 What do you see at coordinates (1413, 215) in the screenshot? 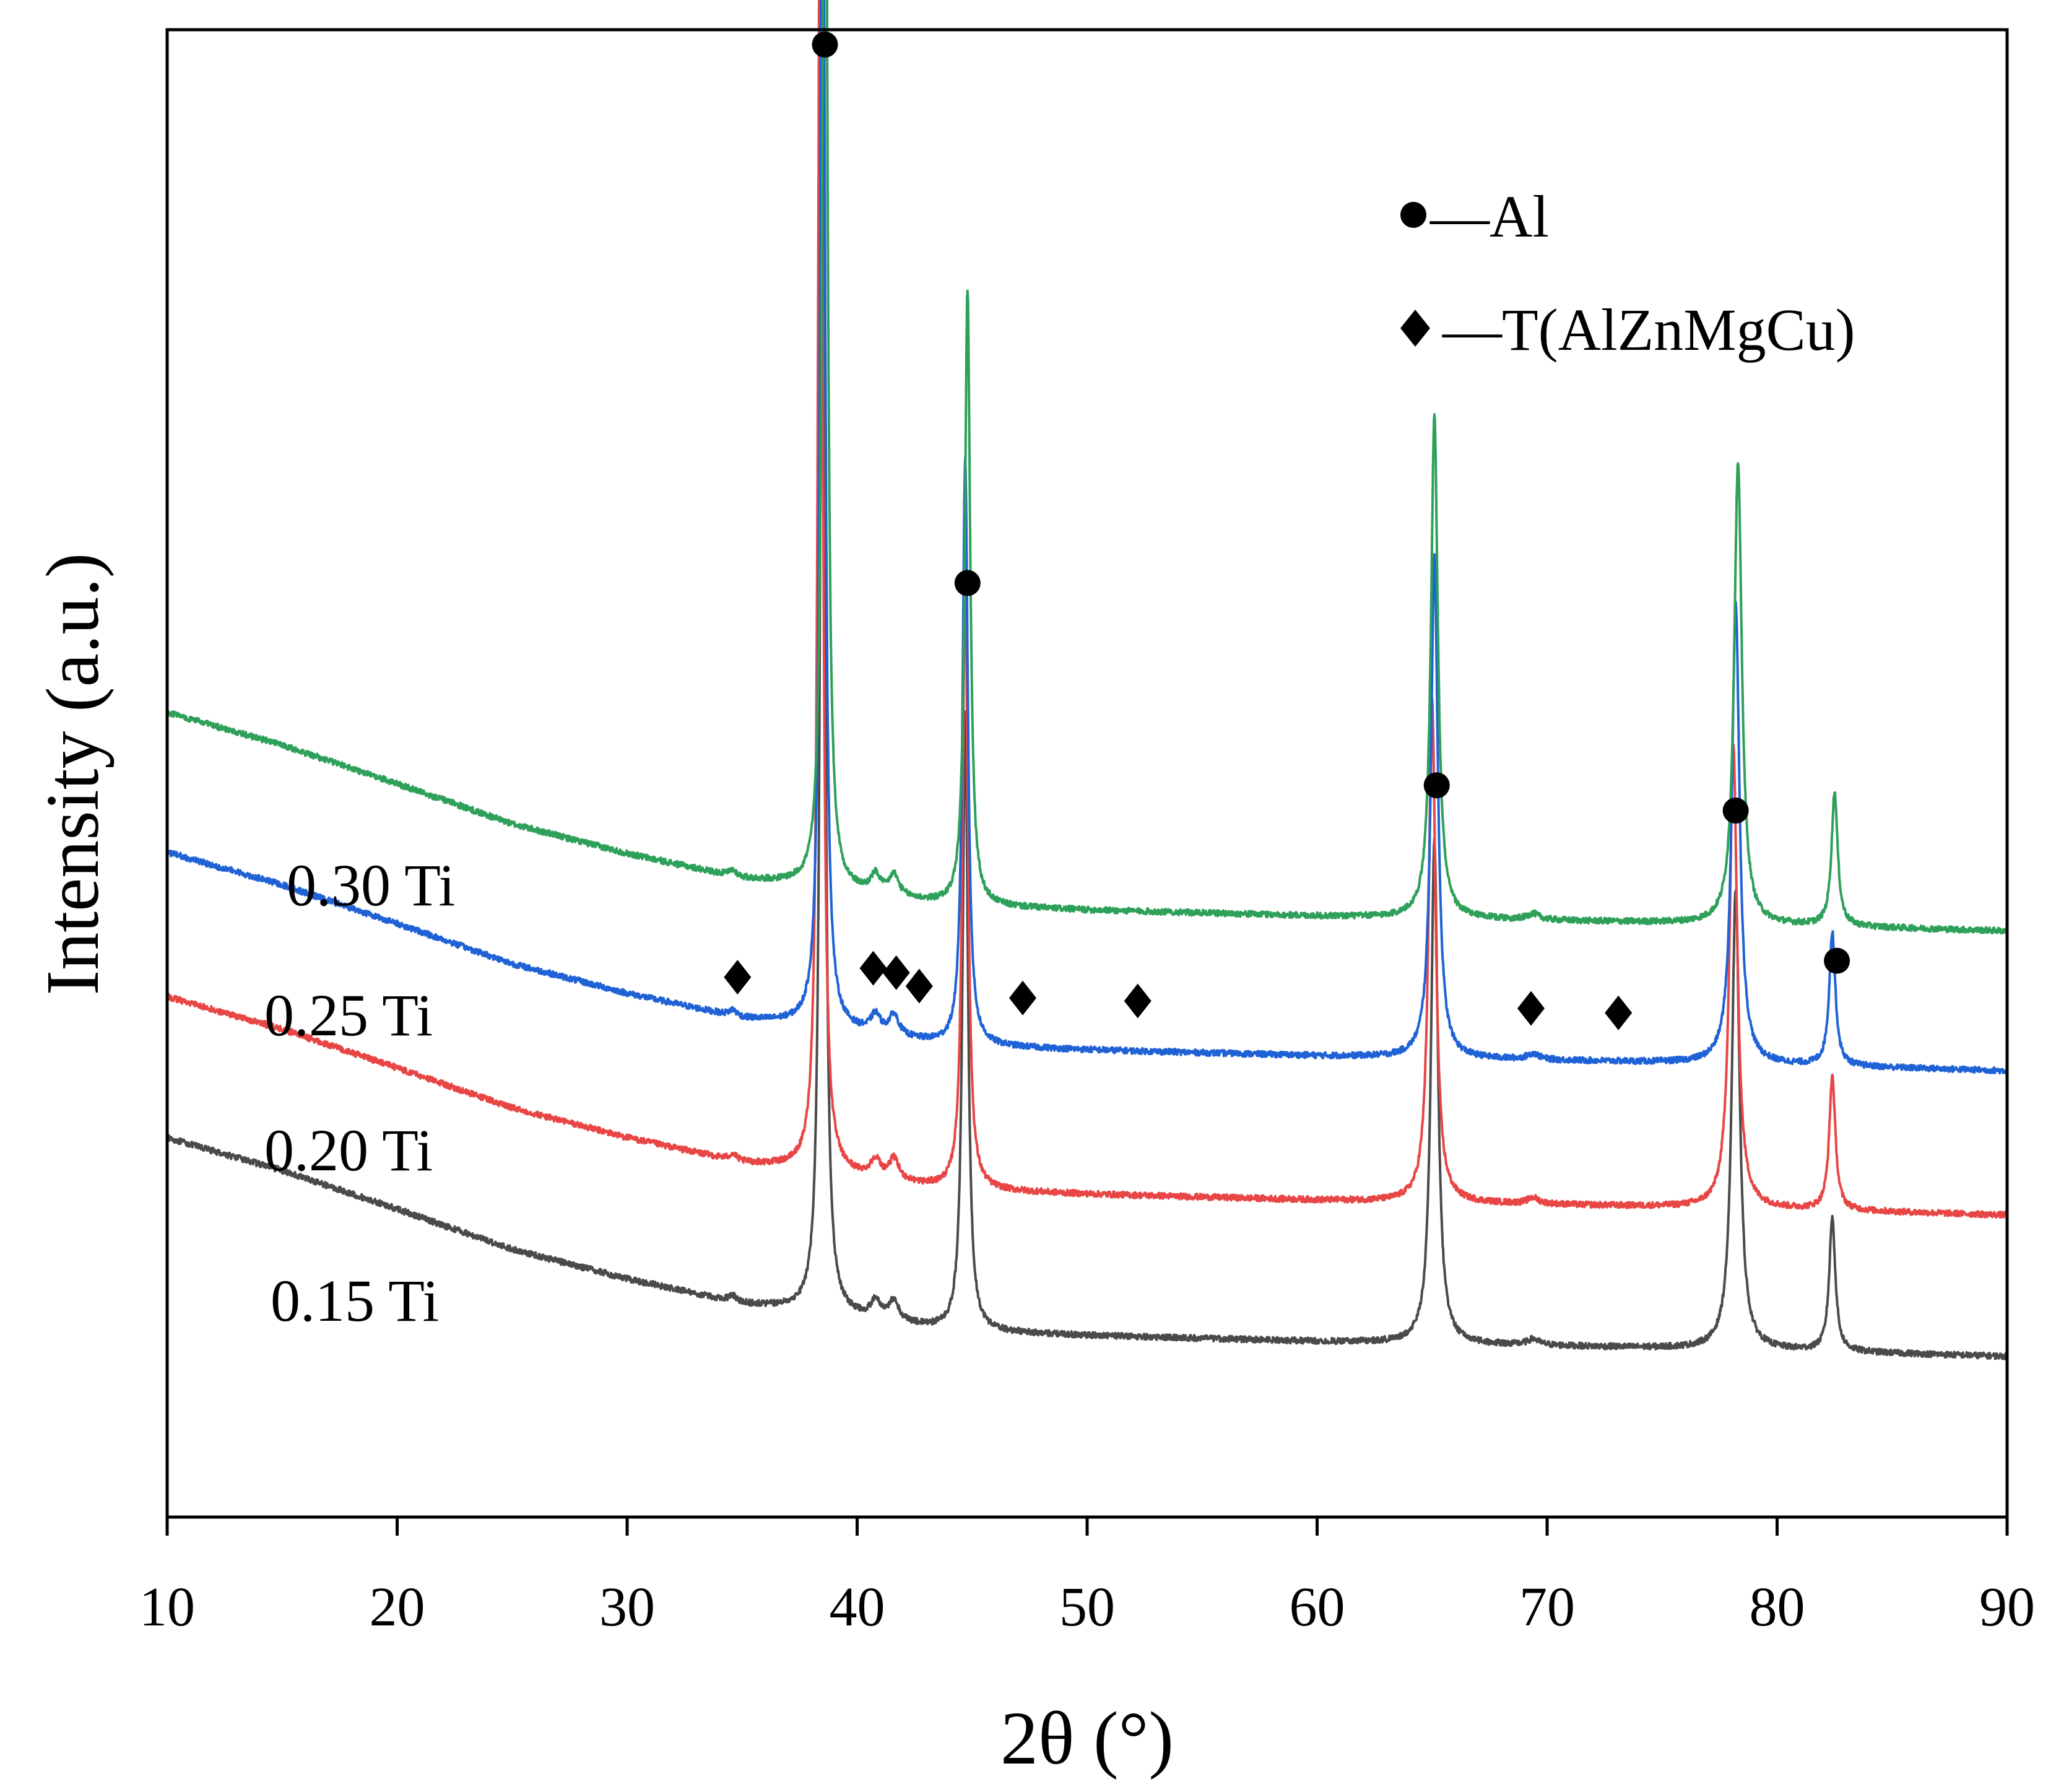
I see `legend-circle-marker-icon` at bounding box center [1413, 215].